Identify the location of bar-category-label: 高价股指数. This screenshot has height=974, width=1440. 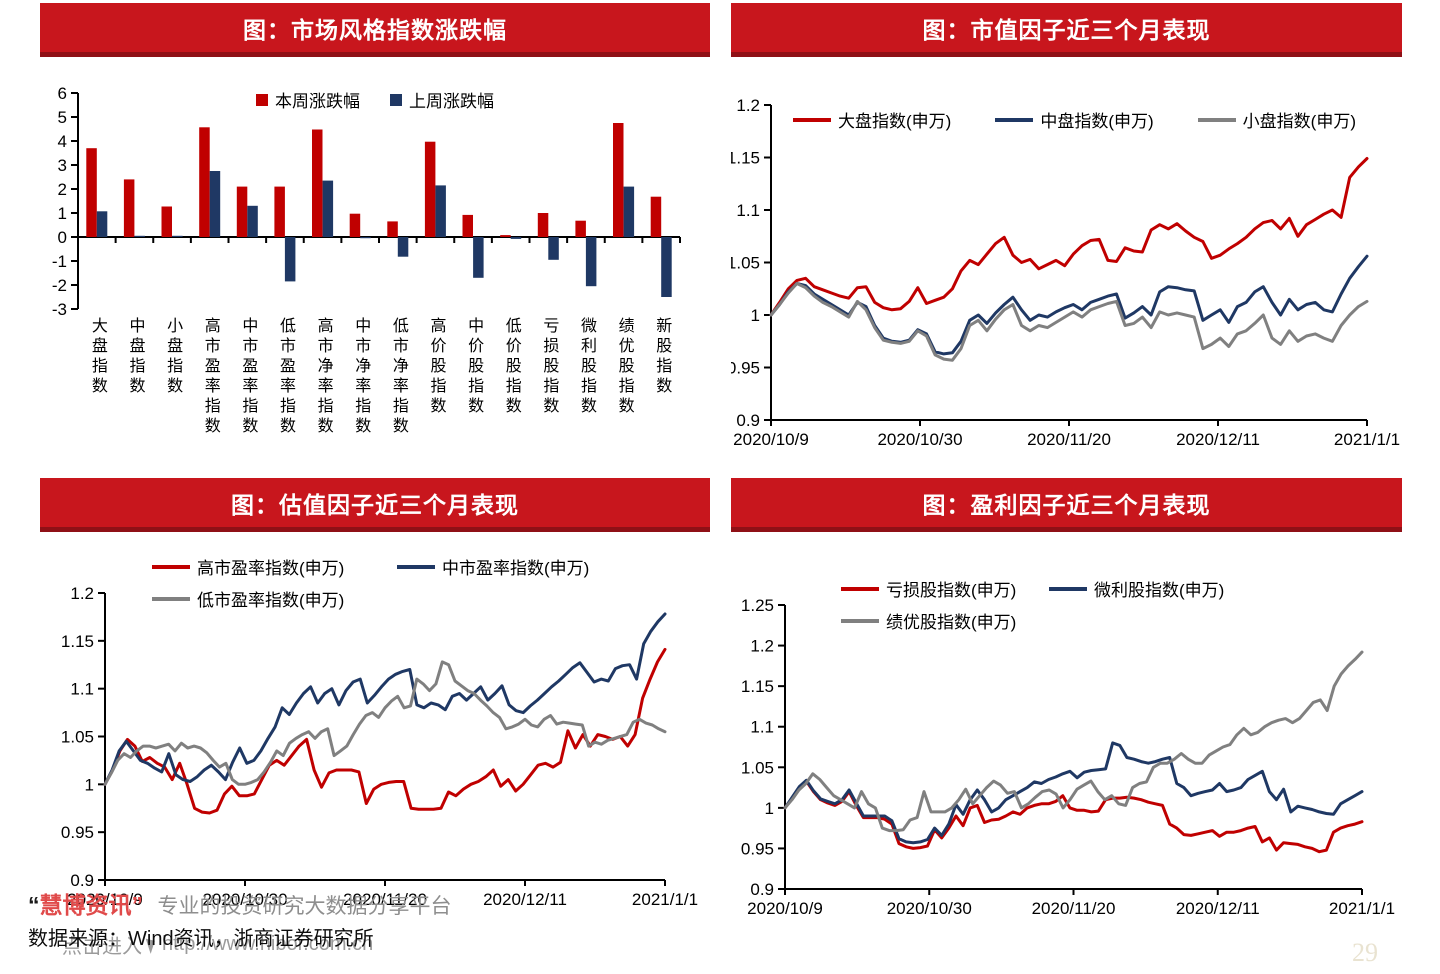
(436, 367).